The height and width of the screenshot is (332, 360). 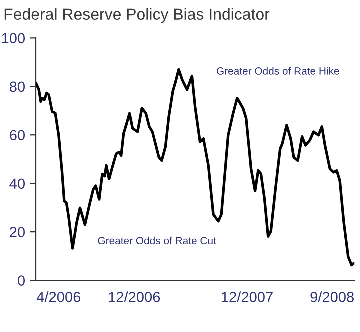 What do you see at coordinates (134, 297) in the screenshot?
I see `x-tick-label: 12/2006` at bounding box center [134, 297].